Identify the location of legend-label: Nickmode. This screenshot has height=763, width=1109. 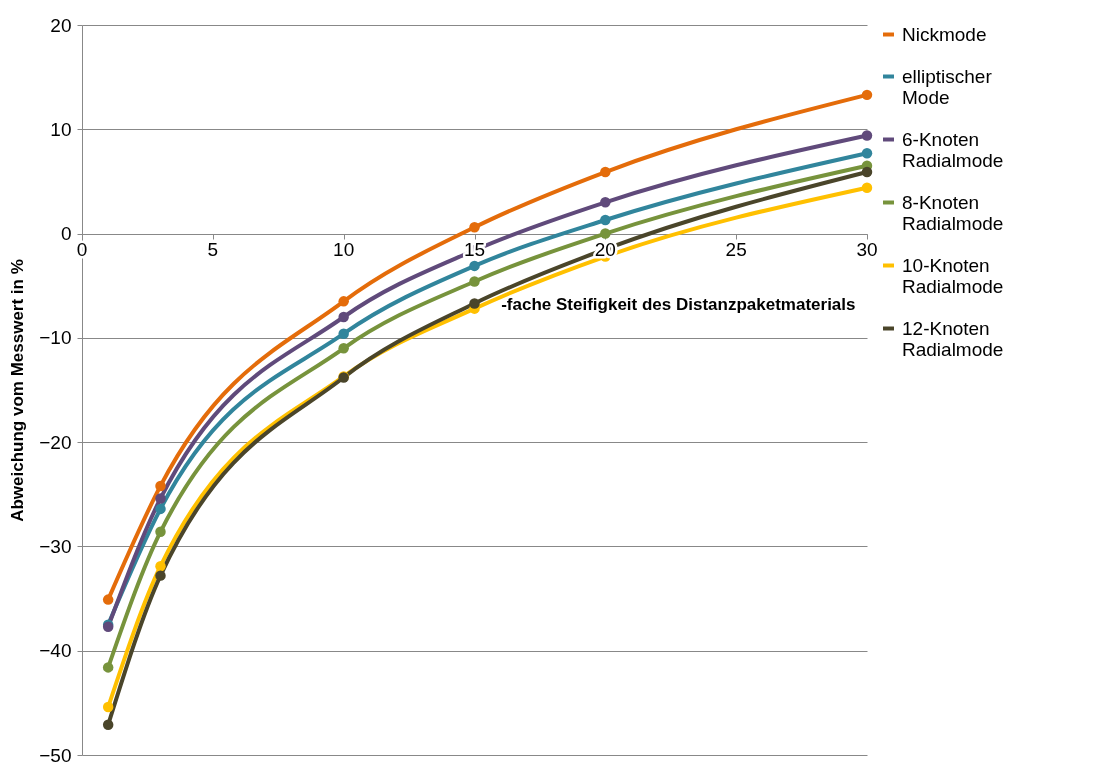
(944, 34).